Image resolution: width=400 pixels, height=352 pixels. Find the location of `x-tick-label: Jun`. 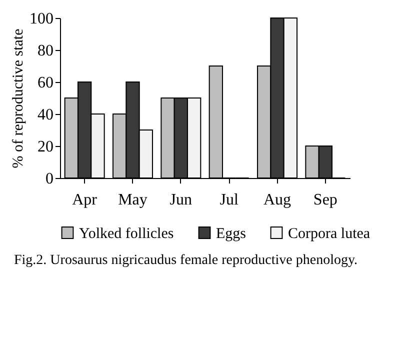

x-tick-label: Jun is located at coordinates (181, 200).